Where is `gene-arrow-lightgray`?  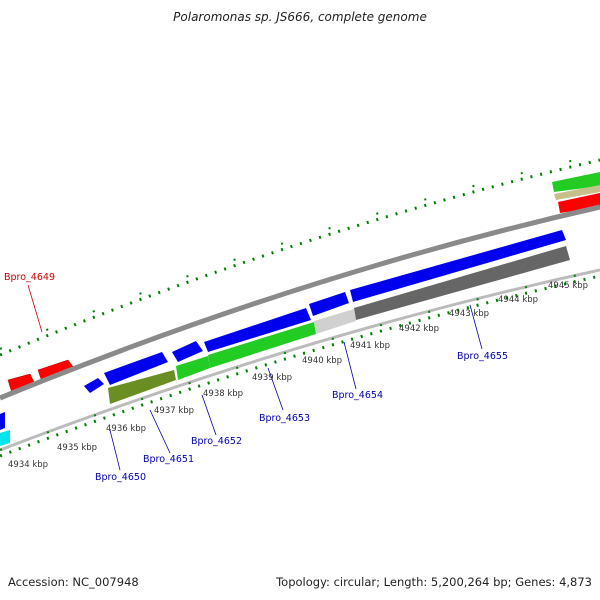
gene-arrow-lightgray is located at coordinates (335, 321).